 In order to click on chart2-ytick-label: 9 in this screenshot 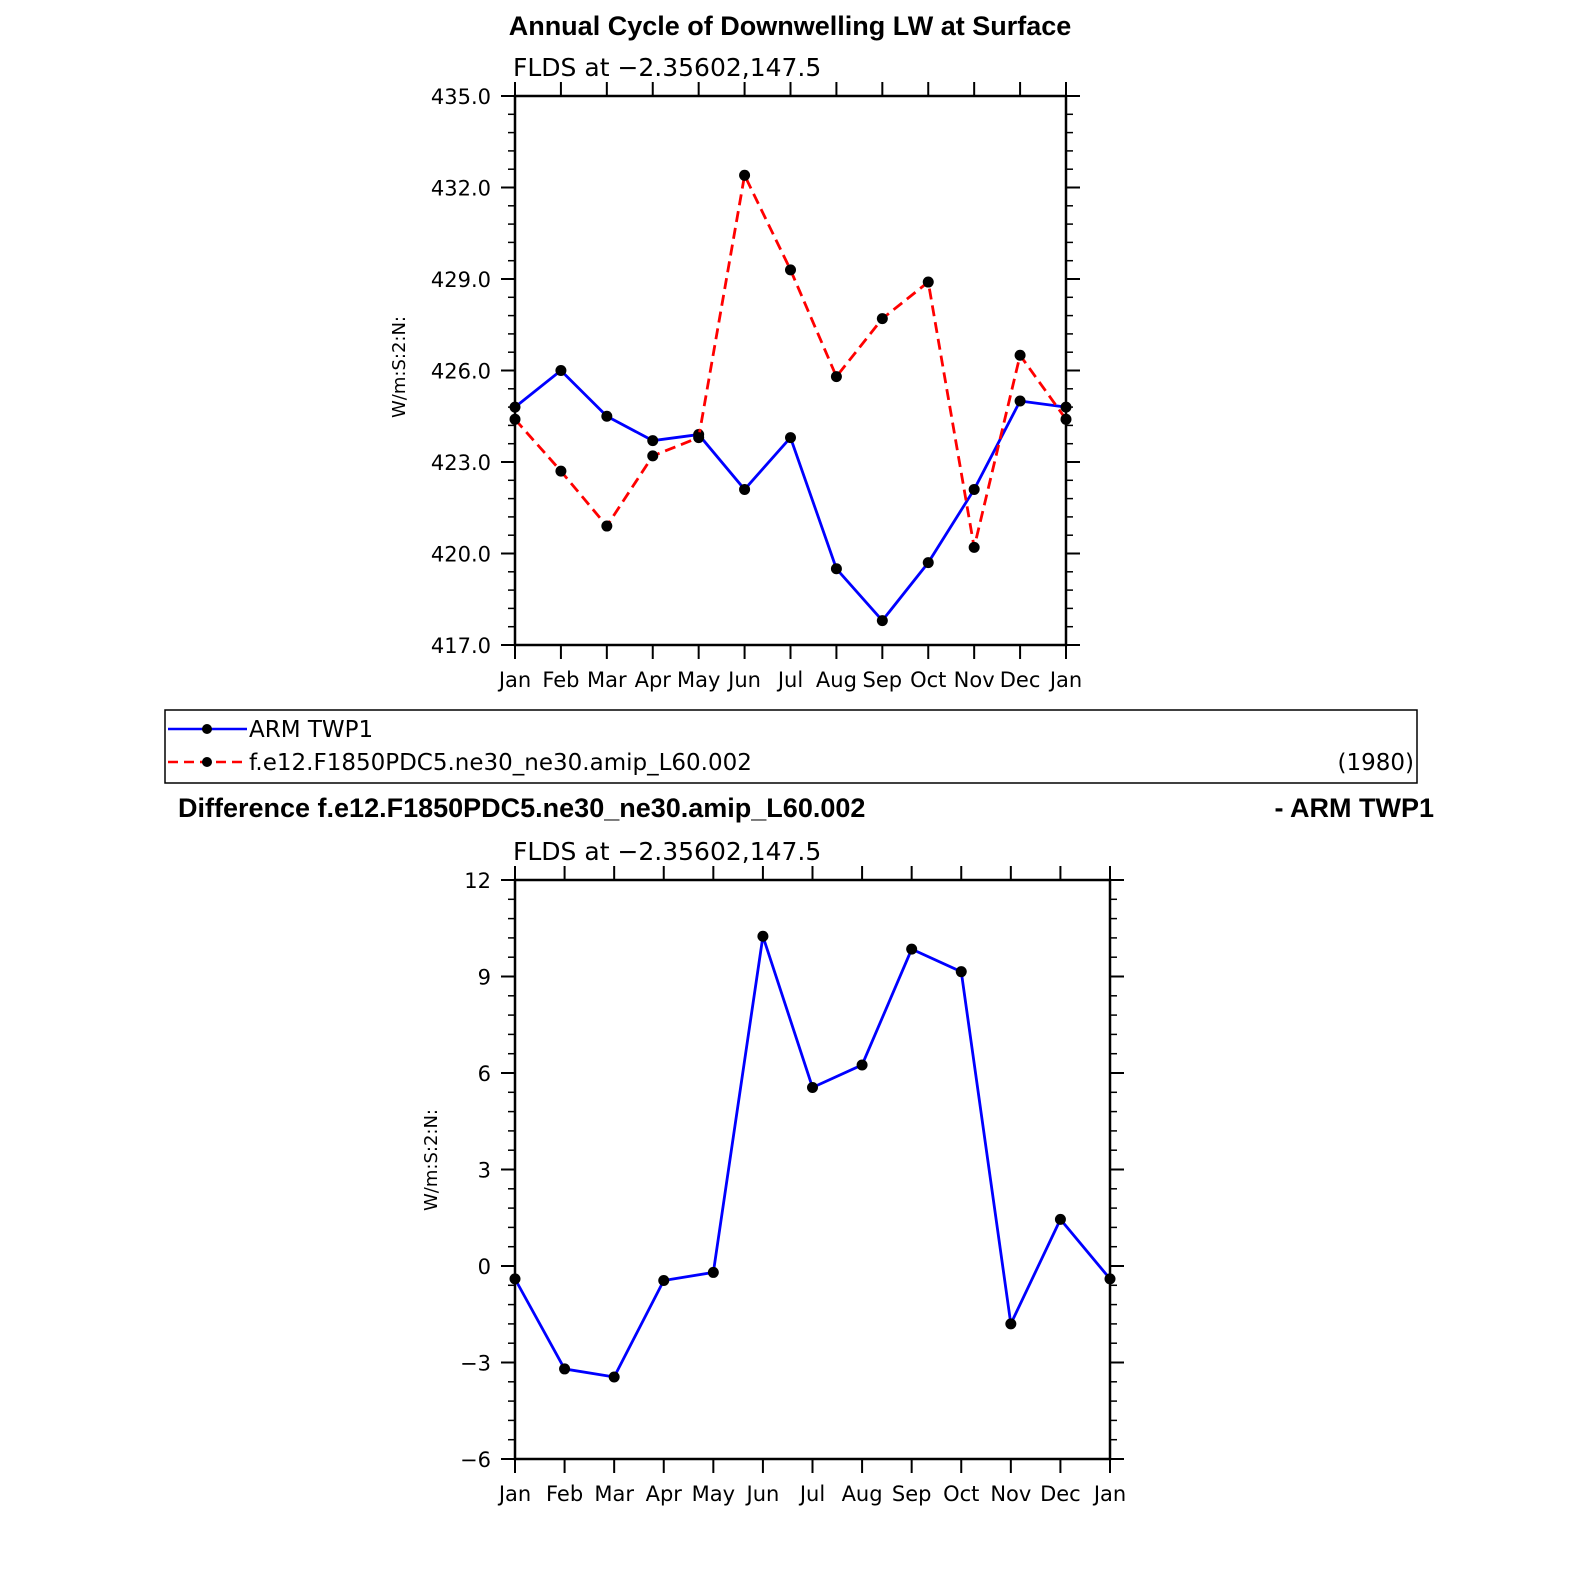, I will do `click(484, 978)`.